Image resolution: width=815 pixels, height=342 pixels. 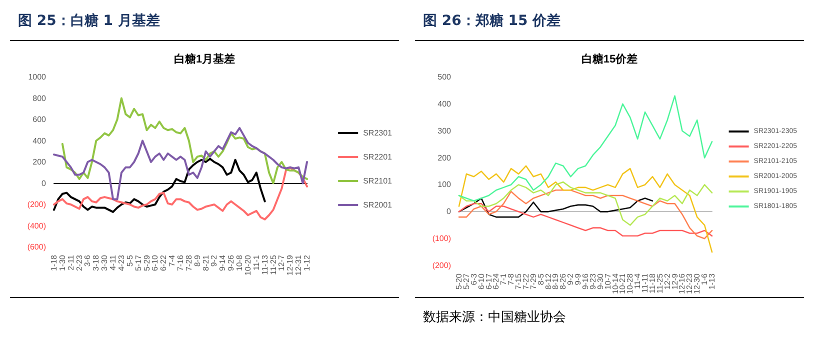 What do you see at coordinates (519, 281) in the screenshot?
I see `x-tick-label: 7-15` at bounding box center [519, 281].